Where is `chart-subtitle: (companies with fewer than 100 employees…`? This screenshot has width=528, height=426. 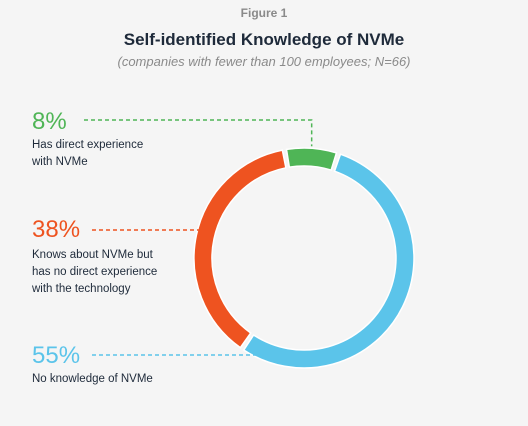 chart-subtitle: (companies with fewer than 100 employees… is located at coordinates (264, 61).